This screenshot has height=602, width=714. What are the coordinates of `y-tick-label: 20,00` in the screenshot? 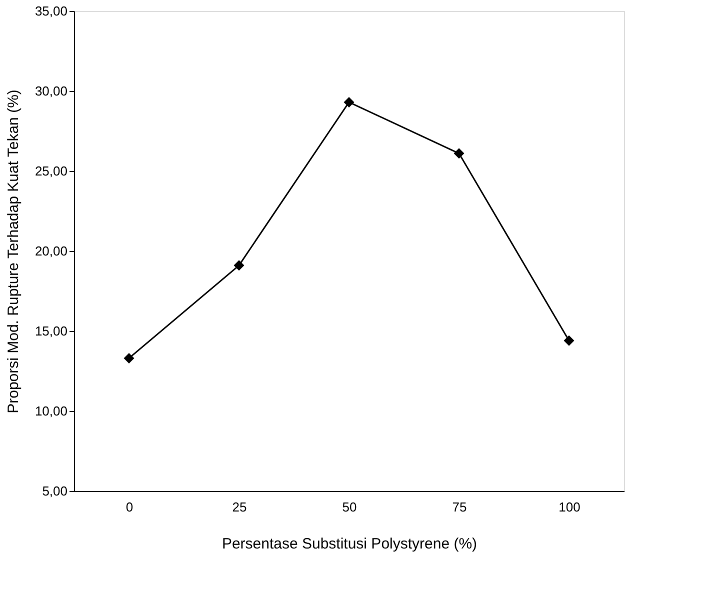 It's located at (51, 251).